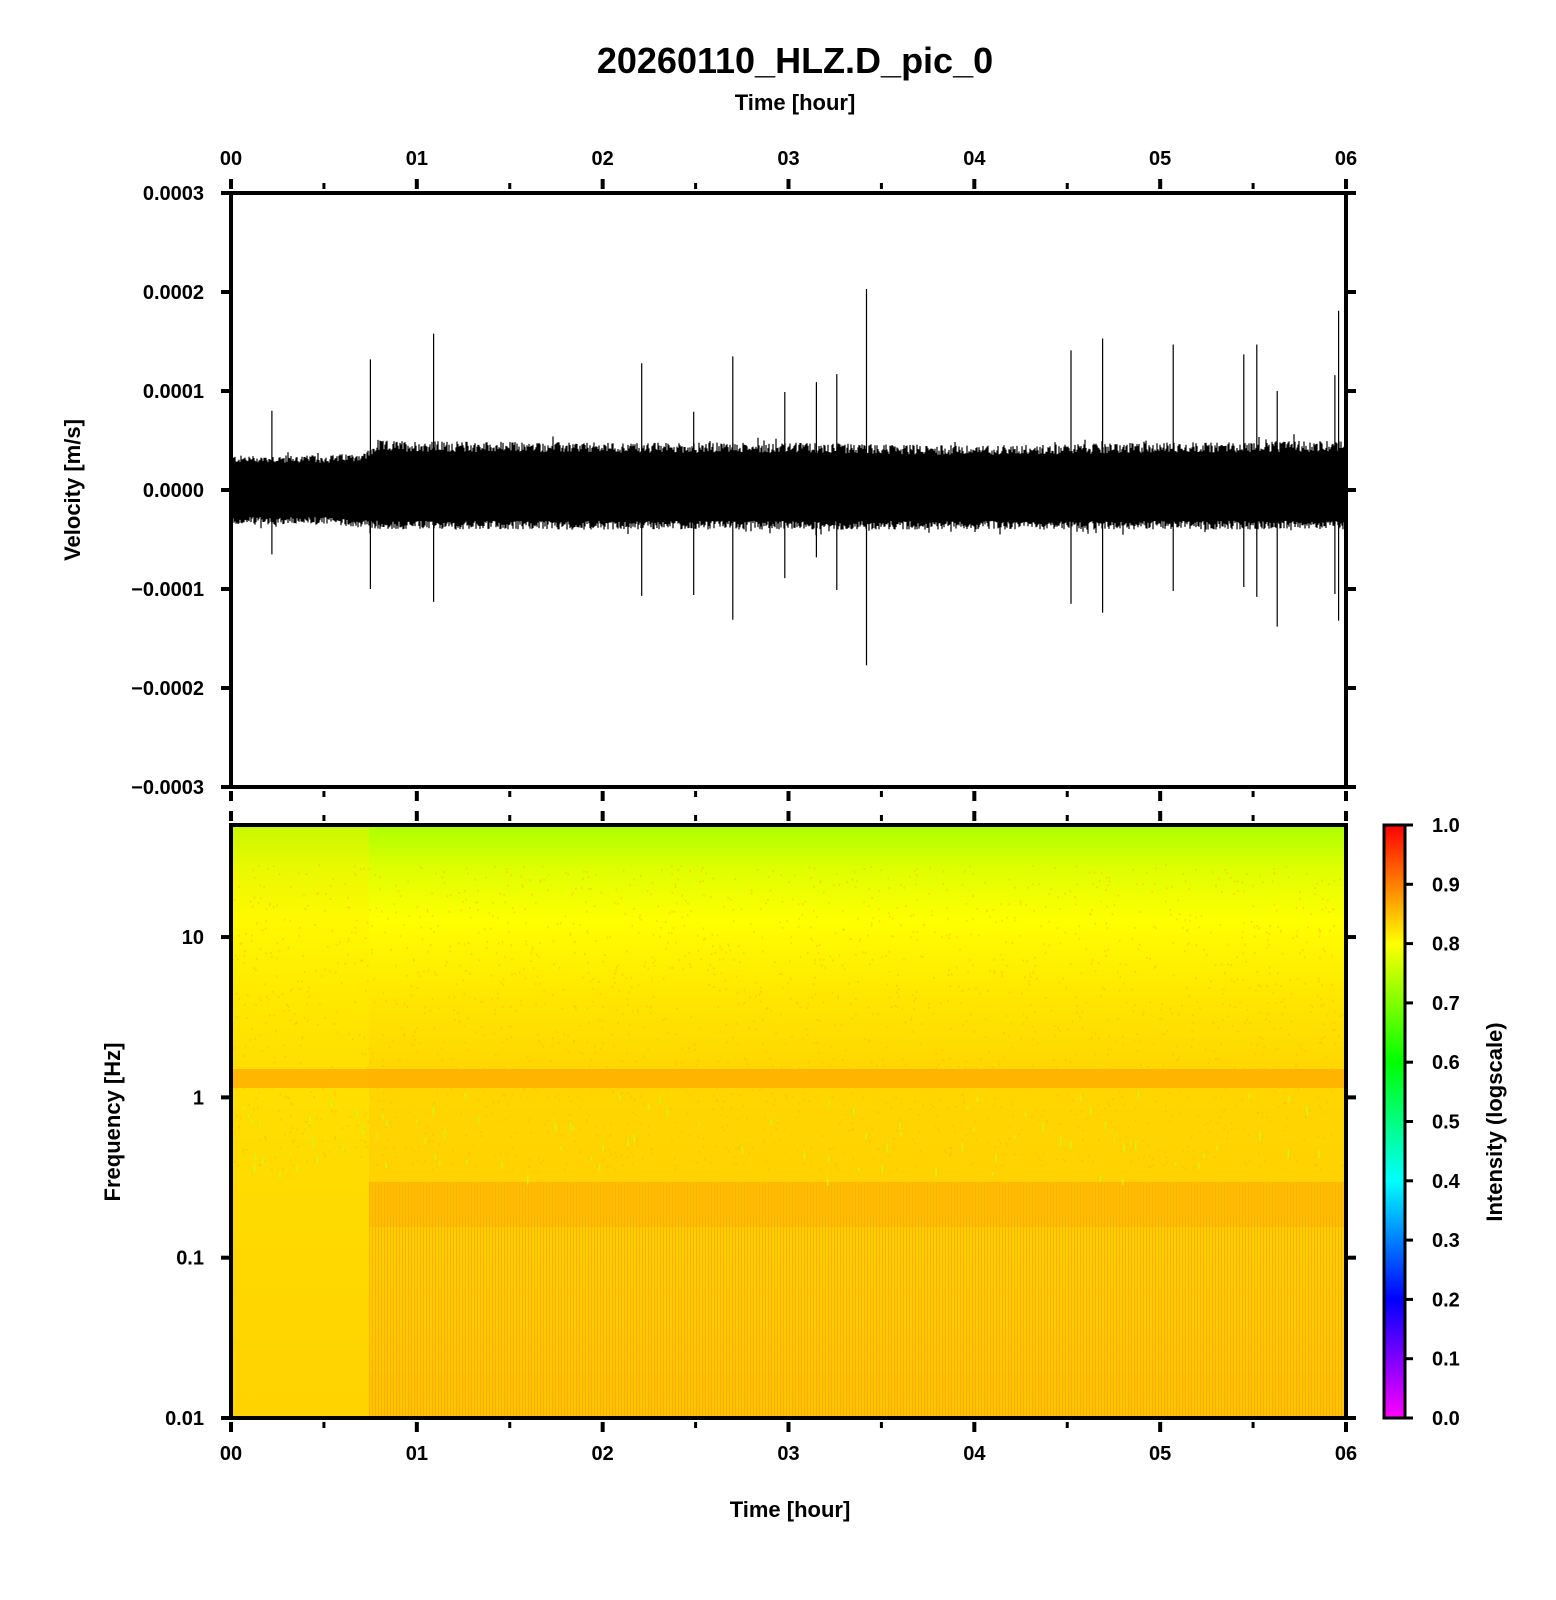 The image size is (1556, 1600). I want to click on spectrogram-texture, so click(789, 1017).